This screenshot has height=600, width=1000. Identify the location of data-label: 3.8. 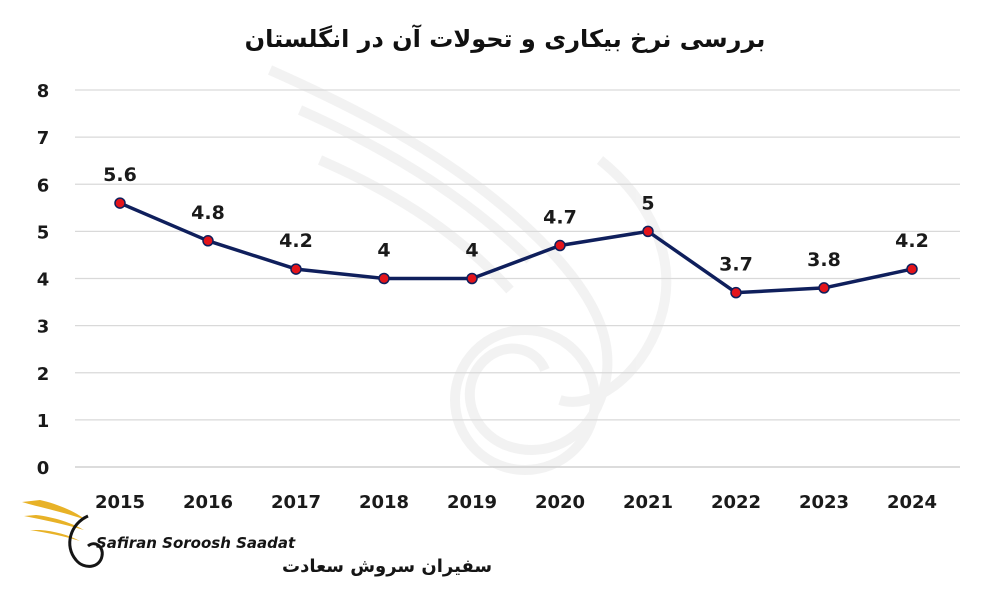
(824, 260).